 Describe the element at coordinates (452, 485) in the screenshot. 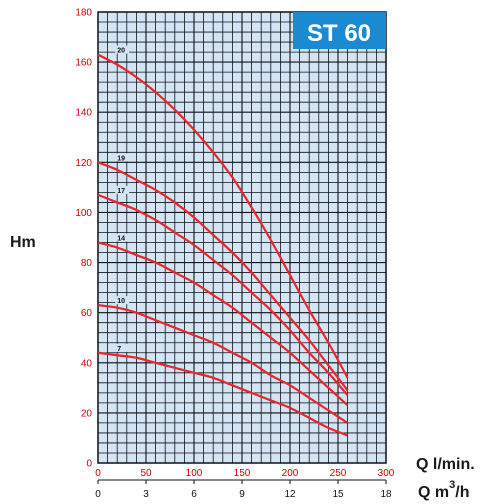

I see `x2-axis-label-sup: 3` at that location.